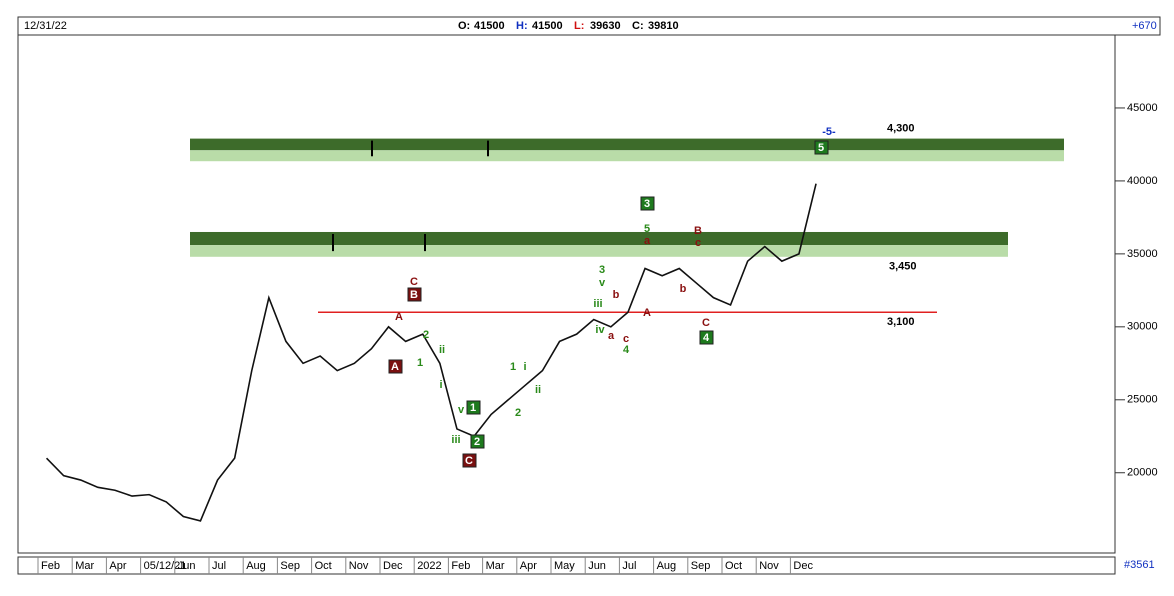  I want to click on ohlc-label: C:, so click(638, 26).